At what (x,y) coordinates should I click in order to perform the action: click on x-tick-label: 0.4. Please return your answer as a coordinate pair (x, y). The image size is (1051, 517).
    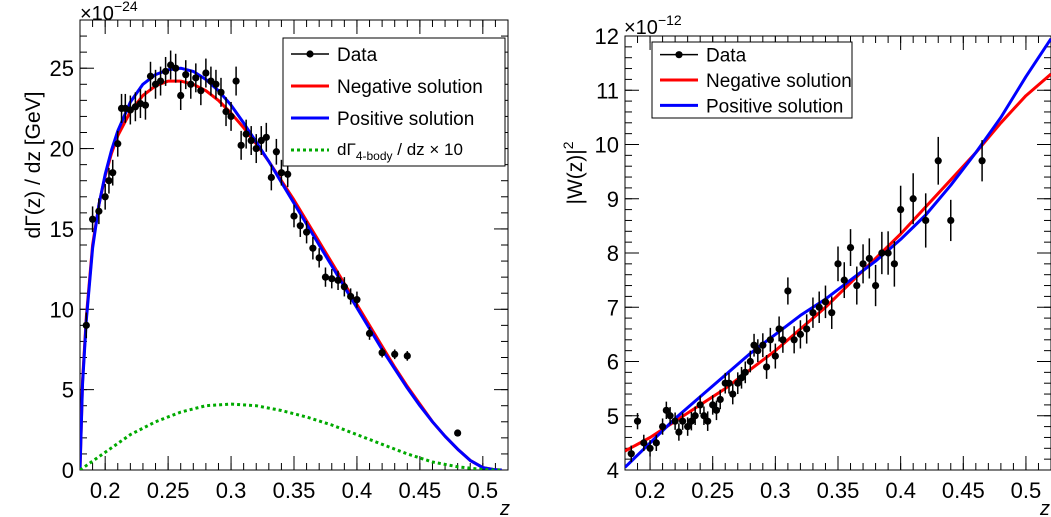
    Looking at the image, I should click on (357, 490).